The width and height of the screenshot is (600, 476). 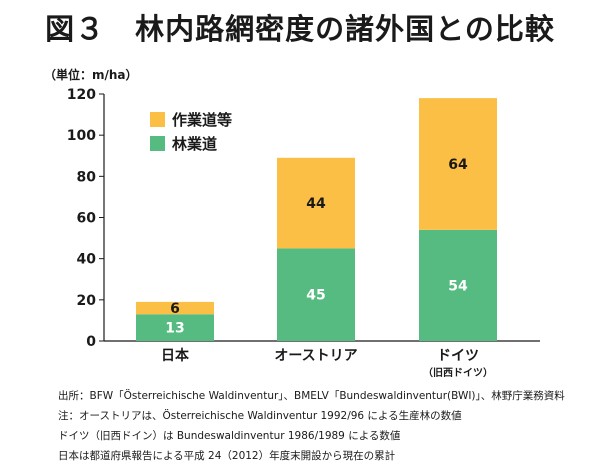 I want to click on y-tick-label: 40, so click(x=87, y=260).